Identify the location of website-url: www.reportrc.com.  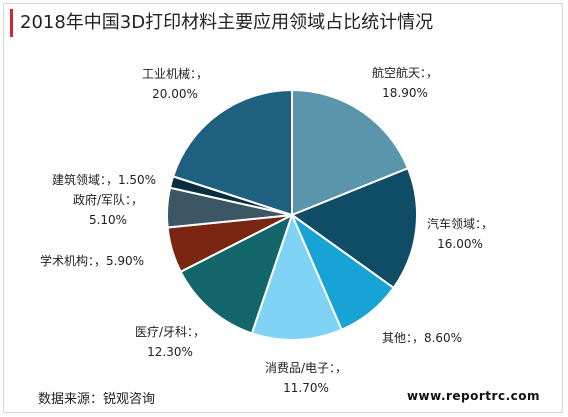
(473, 396).